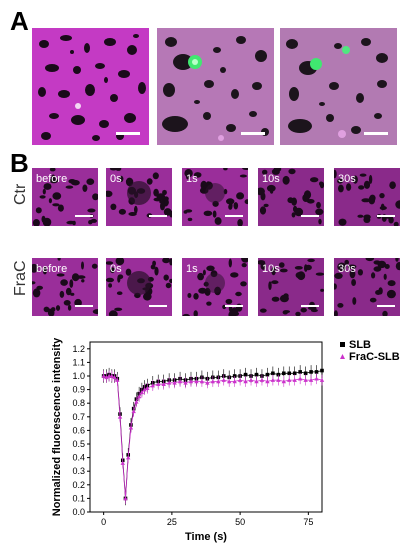 This screenshot has height=550, width=410. Describe the element at coordinates (342, 344) in the screenshot. I see `legend-marker-slb` at that location.